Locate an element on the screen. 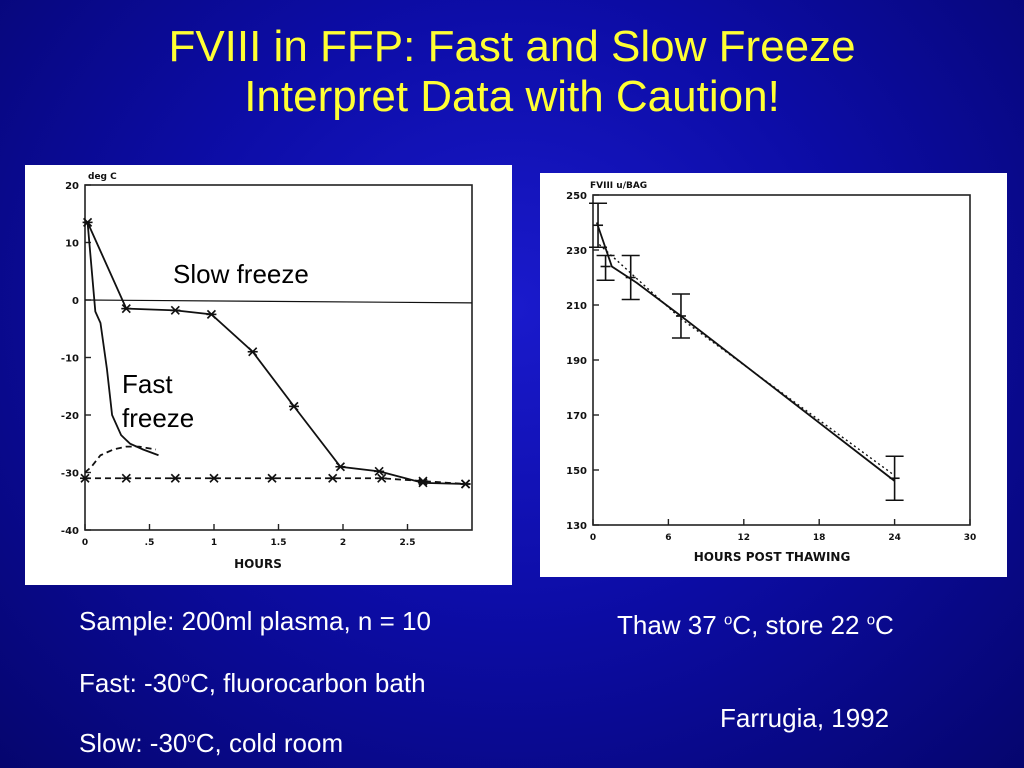 This screenshot has width=1024, height=768. fast-degree: o is located at coordinates (185, 678).